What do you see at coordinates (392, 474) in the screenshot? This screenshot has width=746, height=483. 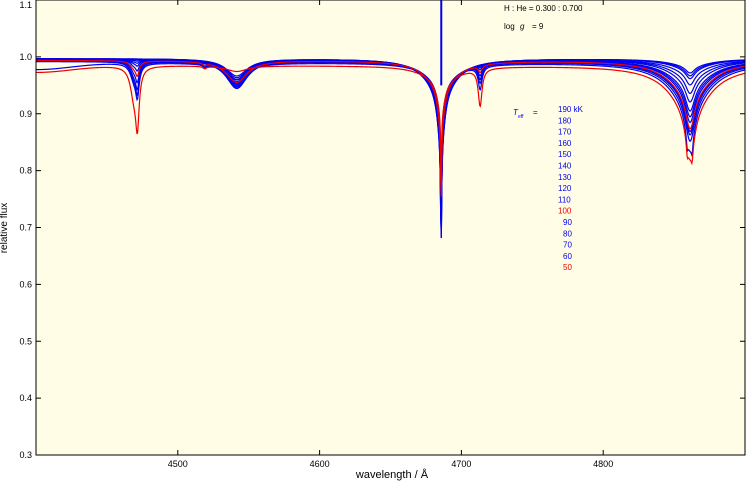 I see `x-axis-label: wavelength / Å` at bounding box center [392, 474].